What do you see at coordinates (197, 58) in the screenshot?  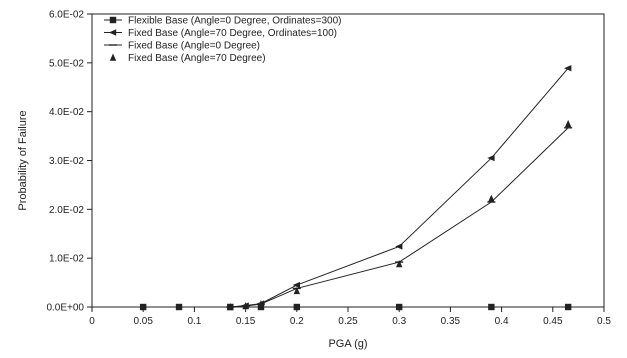 I see `legend-entry: Fixed Base (Angle=70 Degree)` at bounding box center [197, 58].